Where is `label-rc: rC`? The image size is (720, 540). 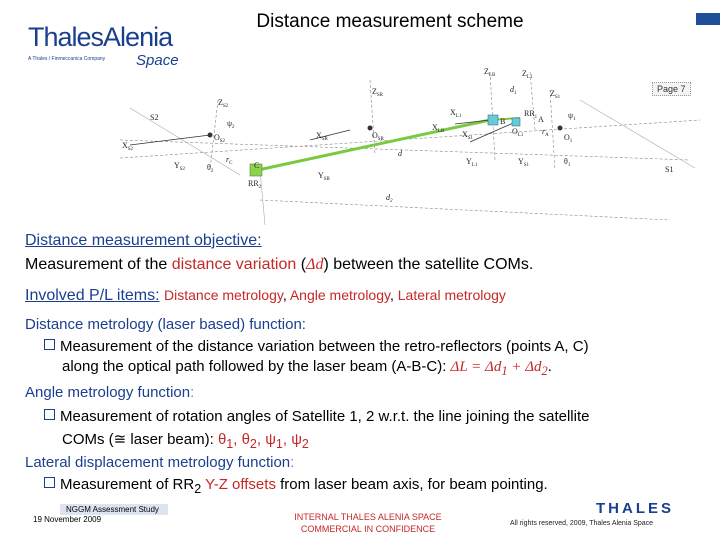
label-rc: rC is located at coordinates (229, 160).